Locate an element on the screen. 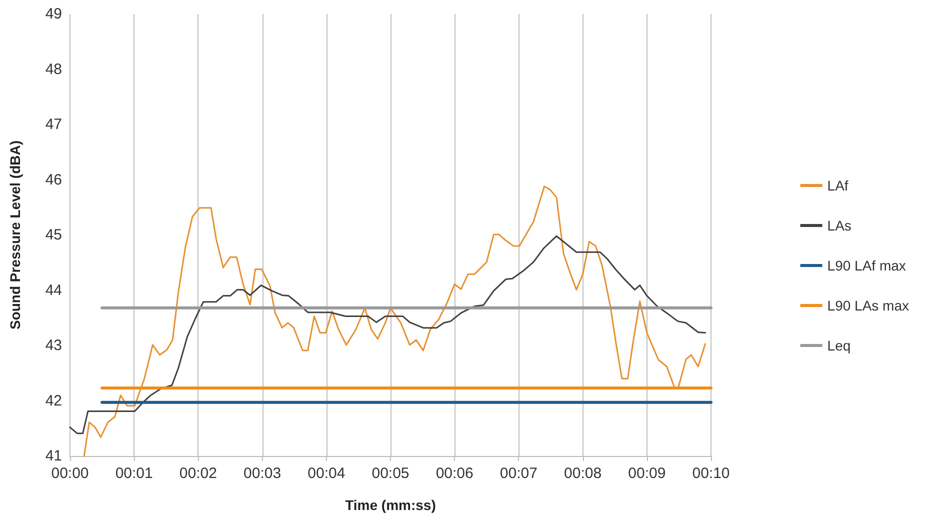 The image size is (934, 531). x-tick-label: 00:00 is located at coordinates (70, 473).